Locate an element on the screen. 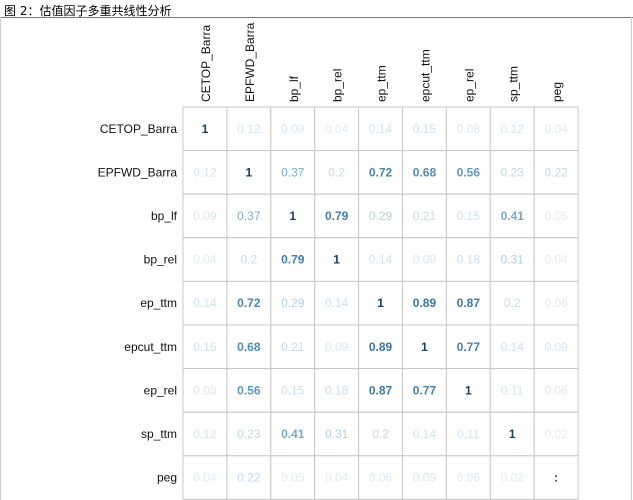 The height and width of the screenshot is (500, 633). cell-value: : is located at coordinates (556, 478).